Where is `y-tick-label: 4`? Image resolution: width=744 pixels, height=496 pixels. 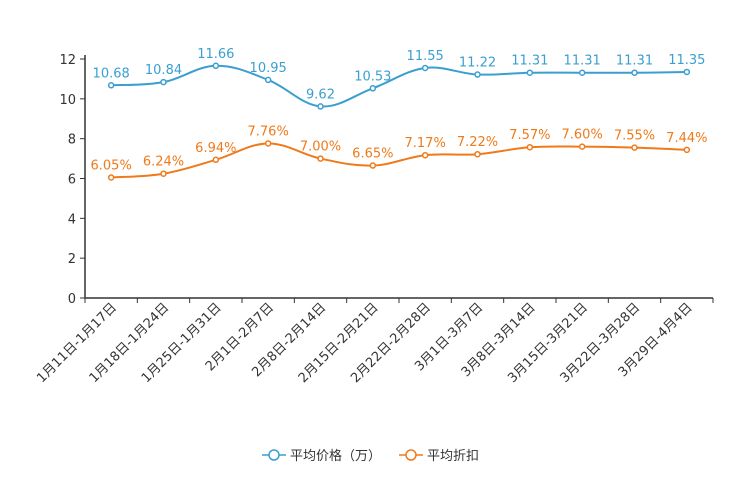 y-tick-label: 4 is located at coordinates (72, 219).